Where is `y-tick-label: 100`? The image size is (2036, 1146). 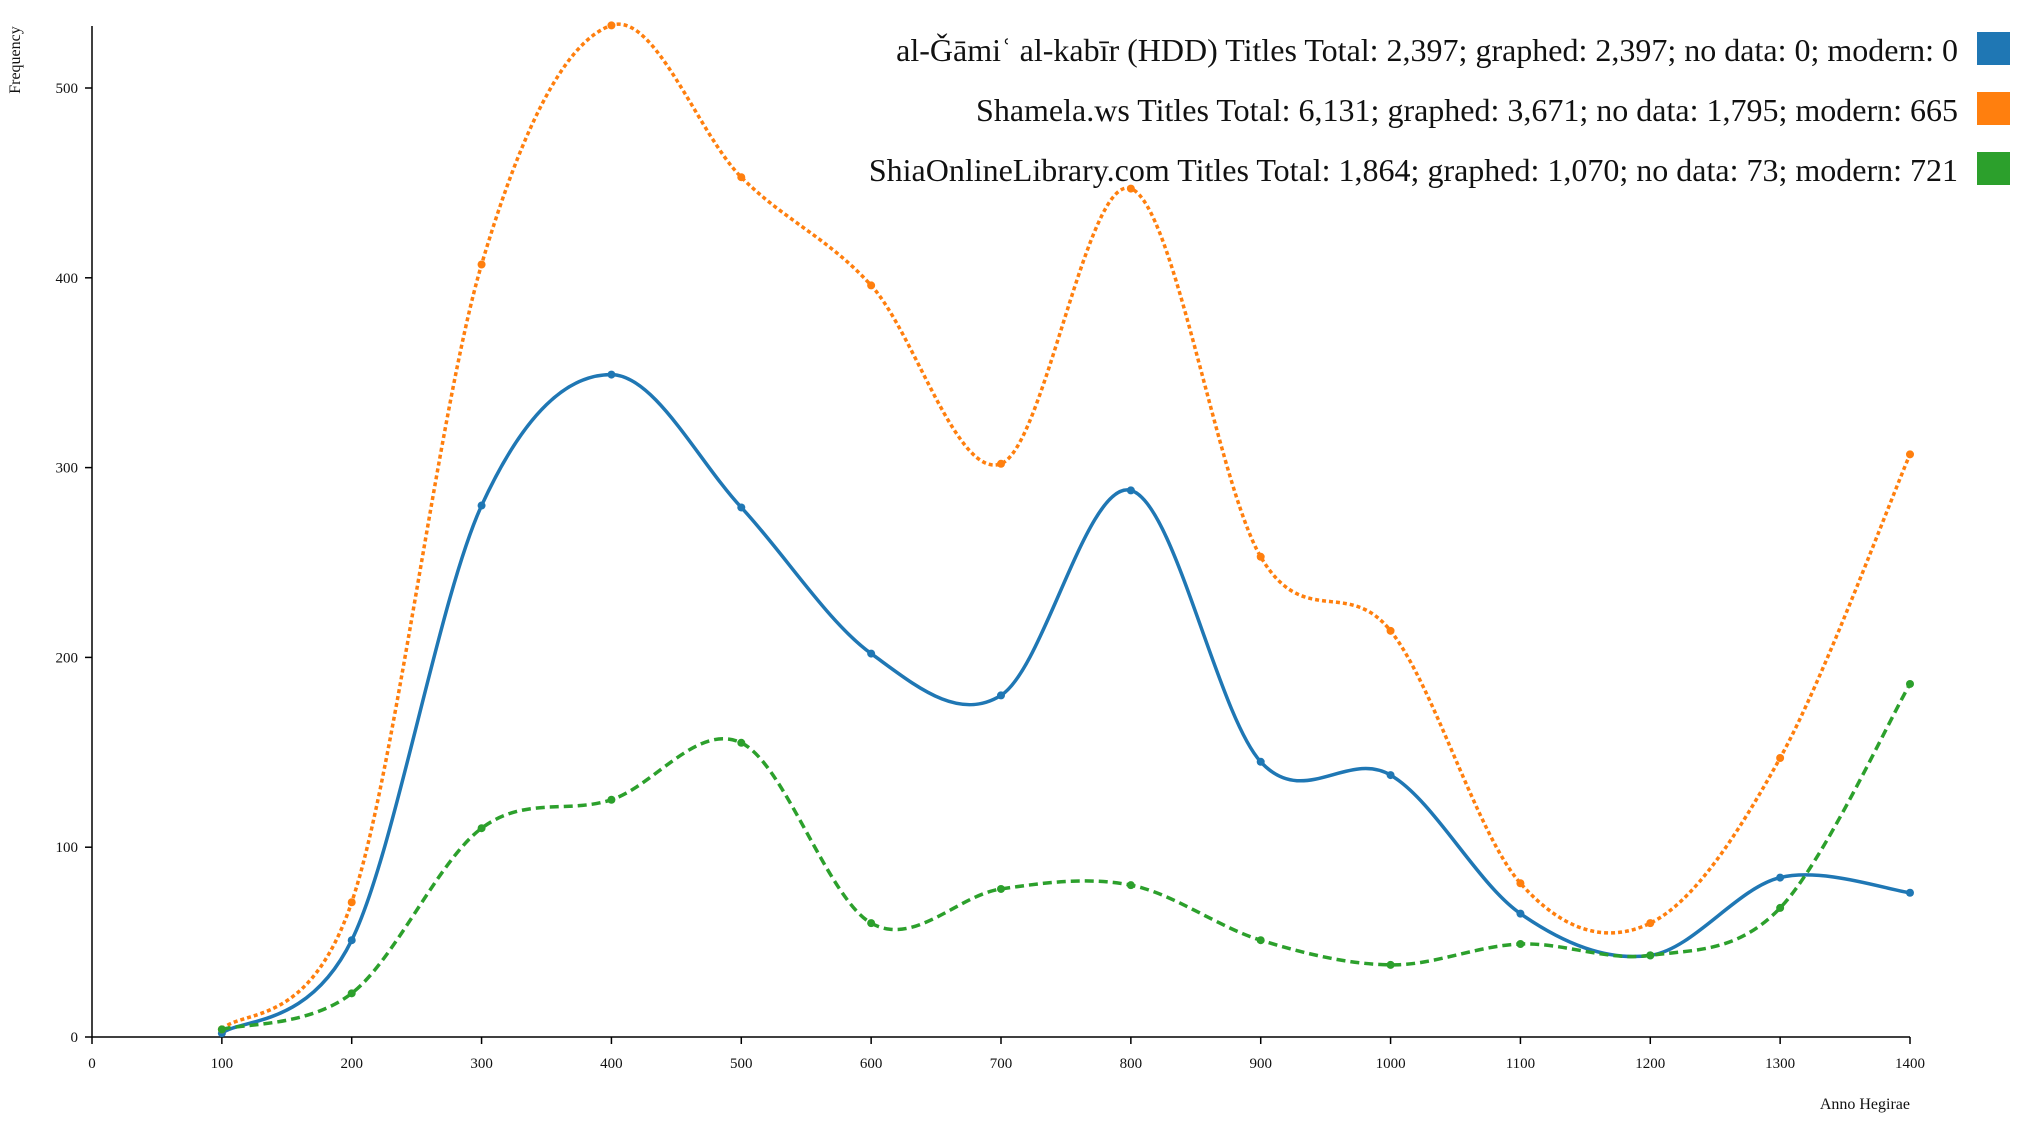
y-tick-label: 100 is located at coordinates (67, 848).